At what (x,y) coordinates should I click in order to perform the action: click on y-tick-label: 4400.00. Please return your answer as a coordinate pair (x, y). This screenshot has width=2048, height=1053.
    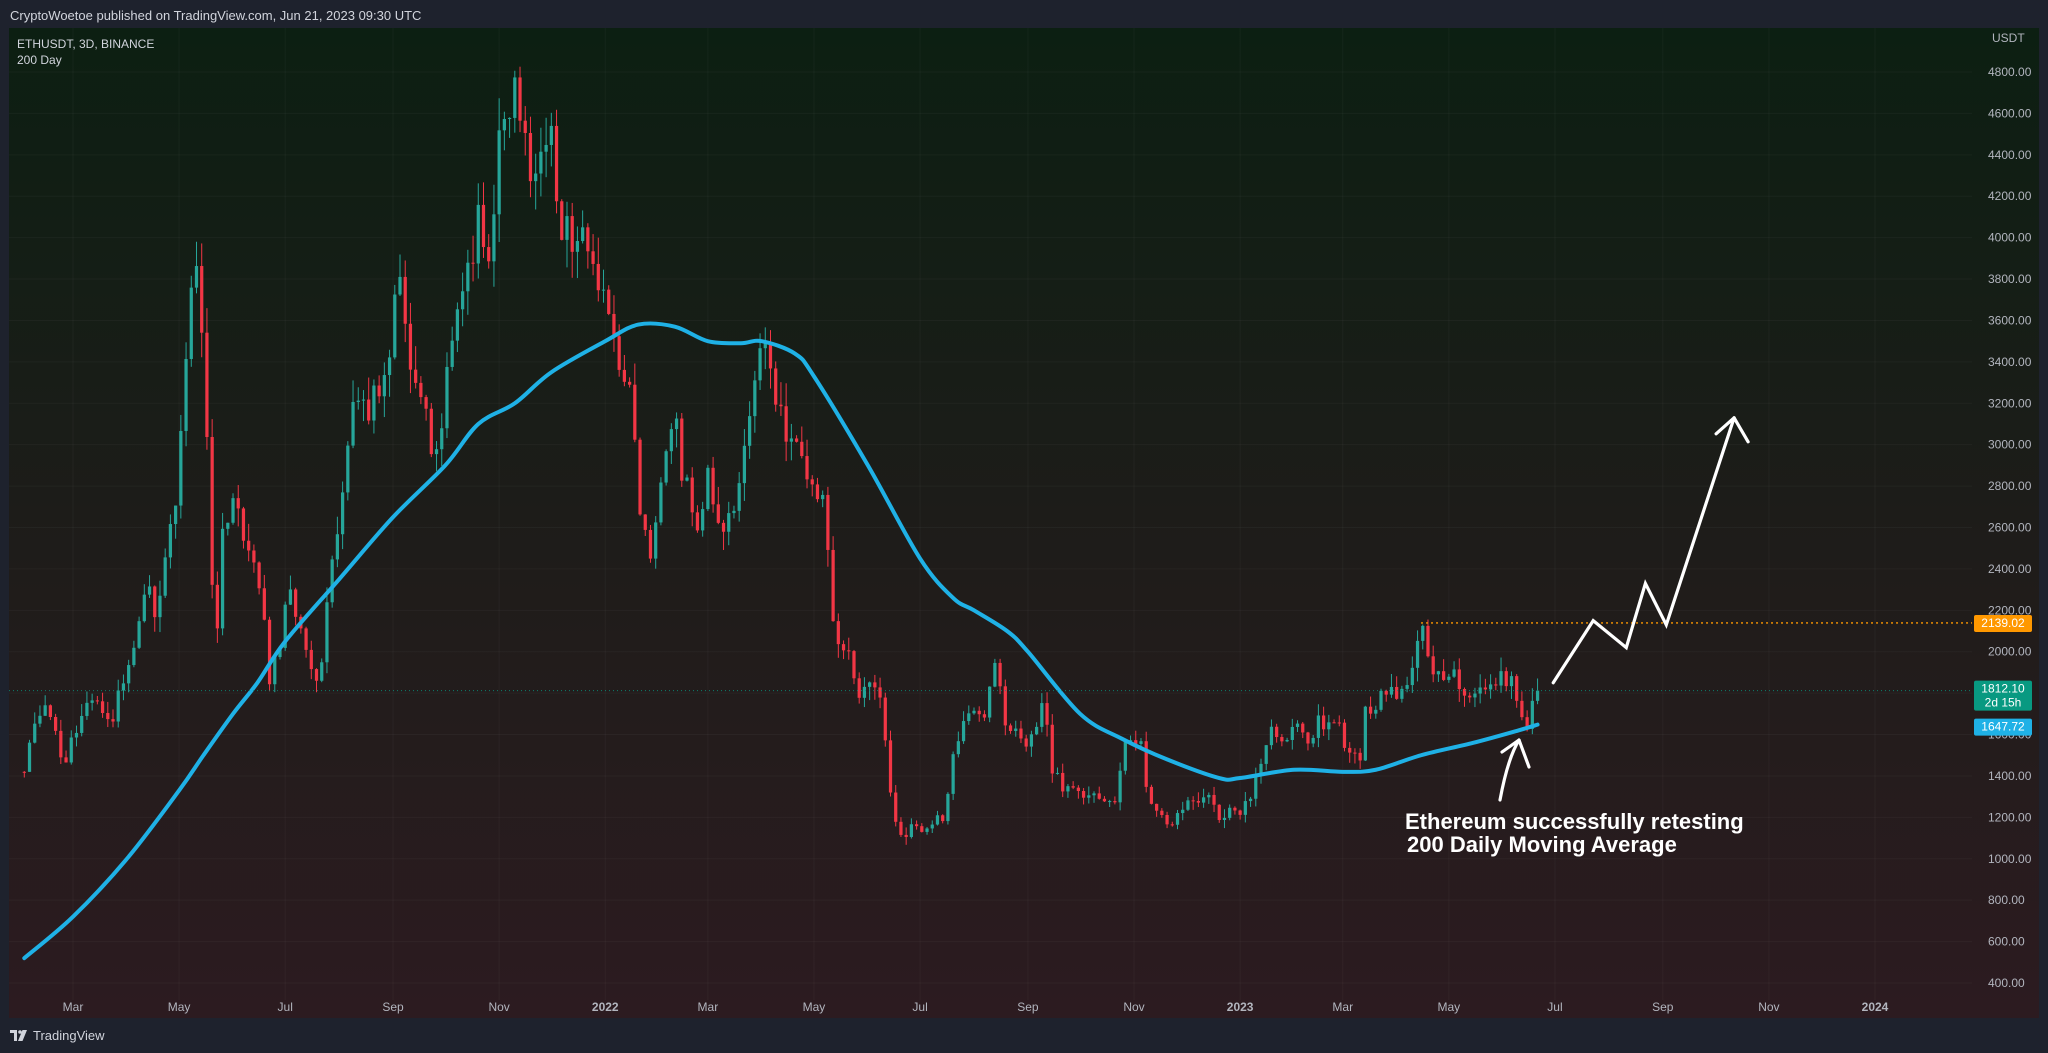
    Looking at the image, I should click on (2010, 155).